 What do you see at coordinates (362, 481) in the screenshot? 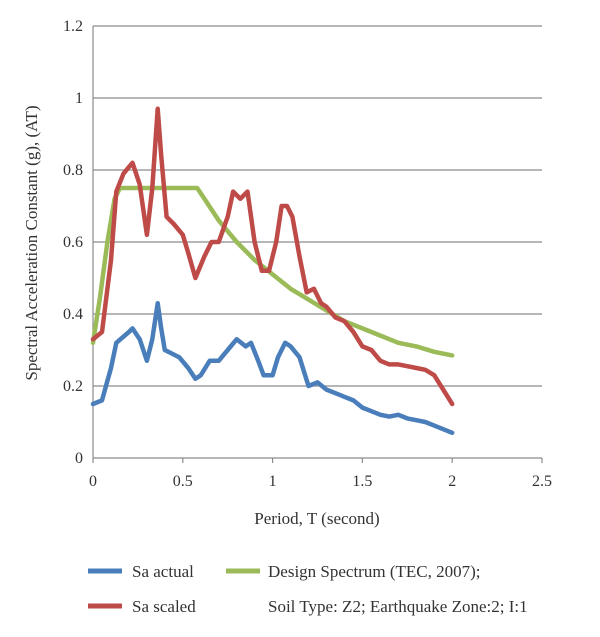
I see `x-tick-label: 1.5` at bounding box center [362, 481].